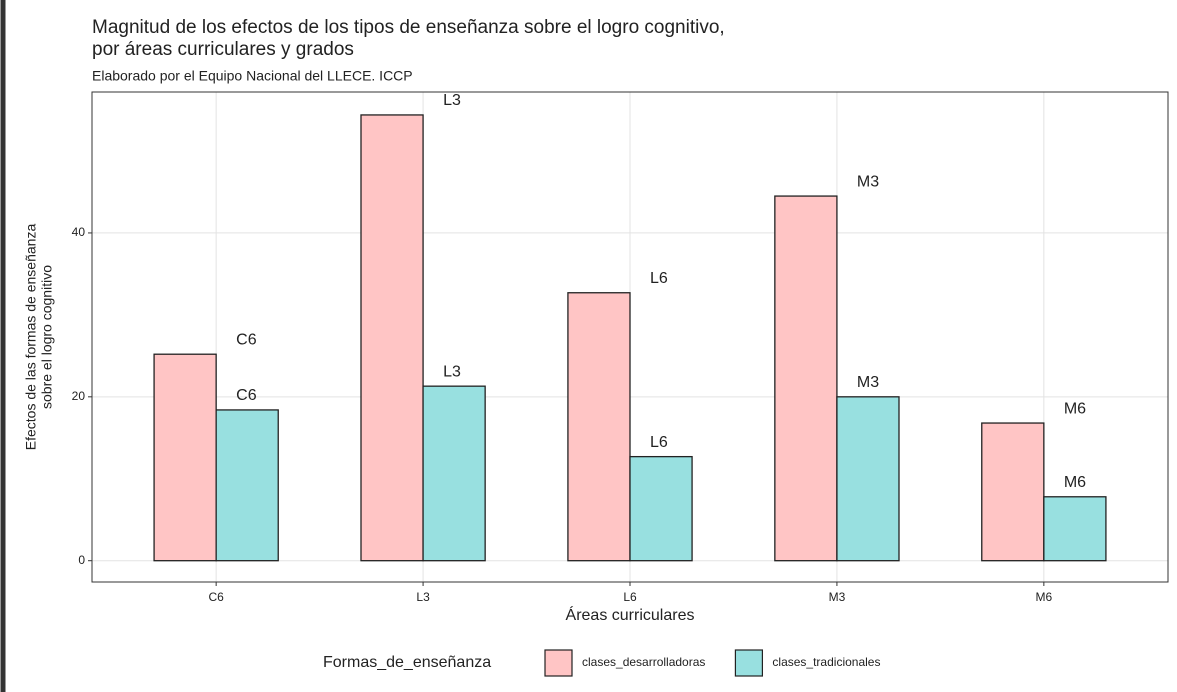 The width and height of the screenshot is (1177, 692). I want to click on x-tick-label: L6, so click(630, 597).